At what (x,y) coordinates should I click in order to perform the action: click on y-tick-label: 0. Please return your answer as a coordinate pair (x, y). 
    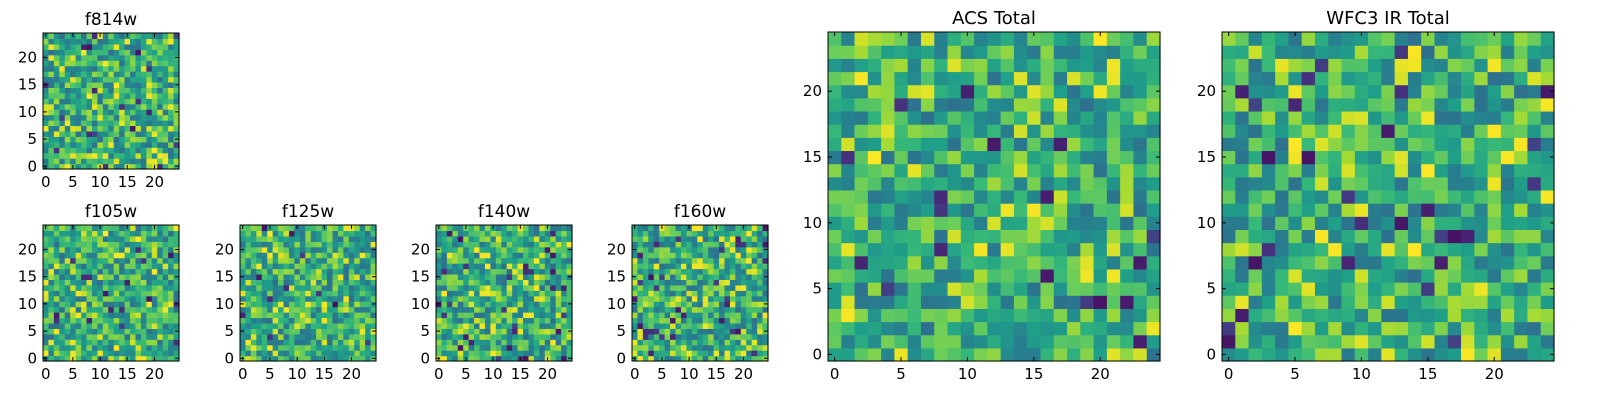
    Looking at the image, I should click on (425, 358).